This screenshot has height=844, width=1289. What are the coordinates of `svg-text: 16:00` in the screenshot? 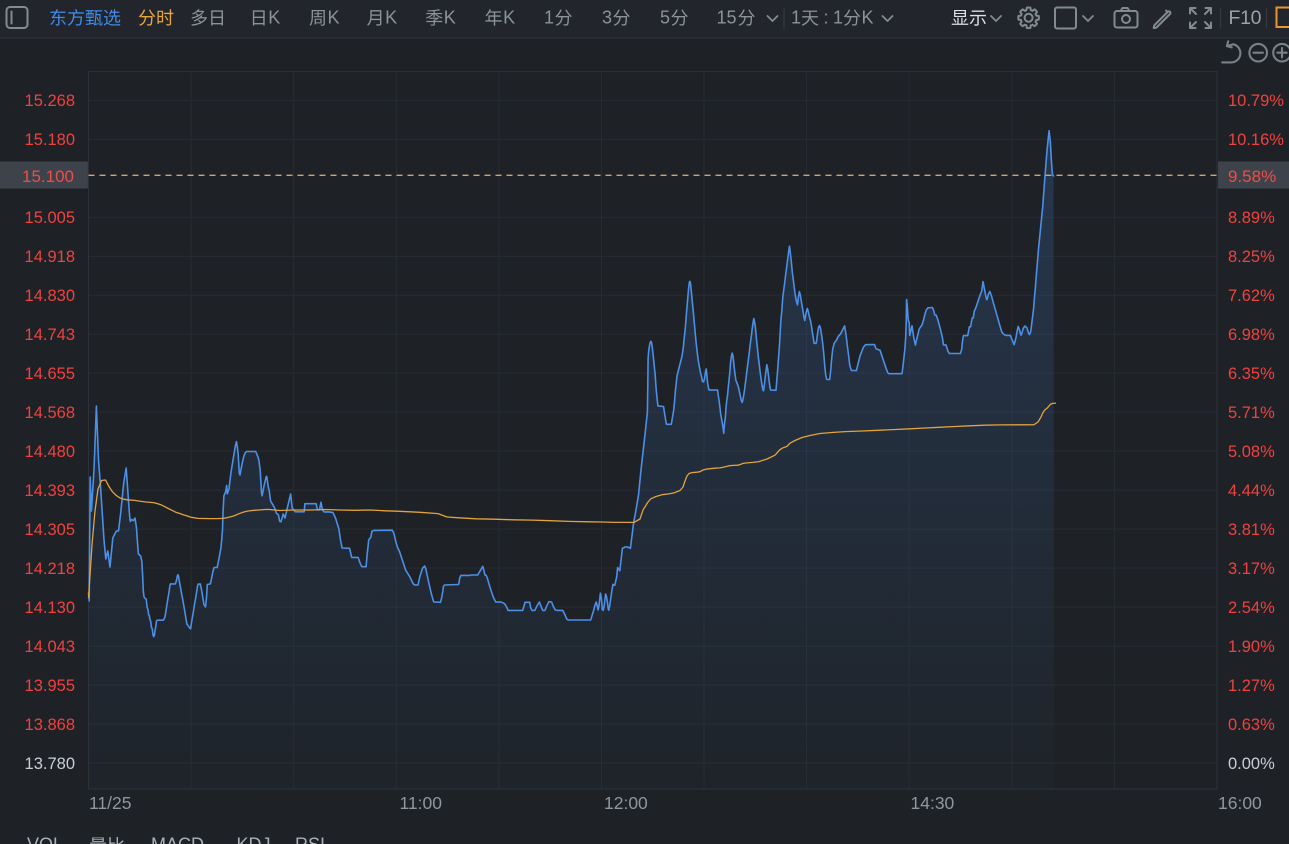 It's located at (1240, 803).